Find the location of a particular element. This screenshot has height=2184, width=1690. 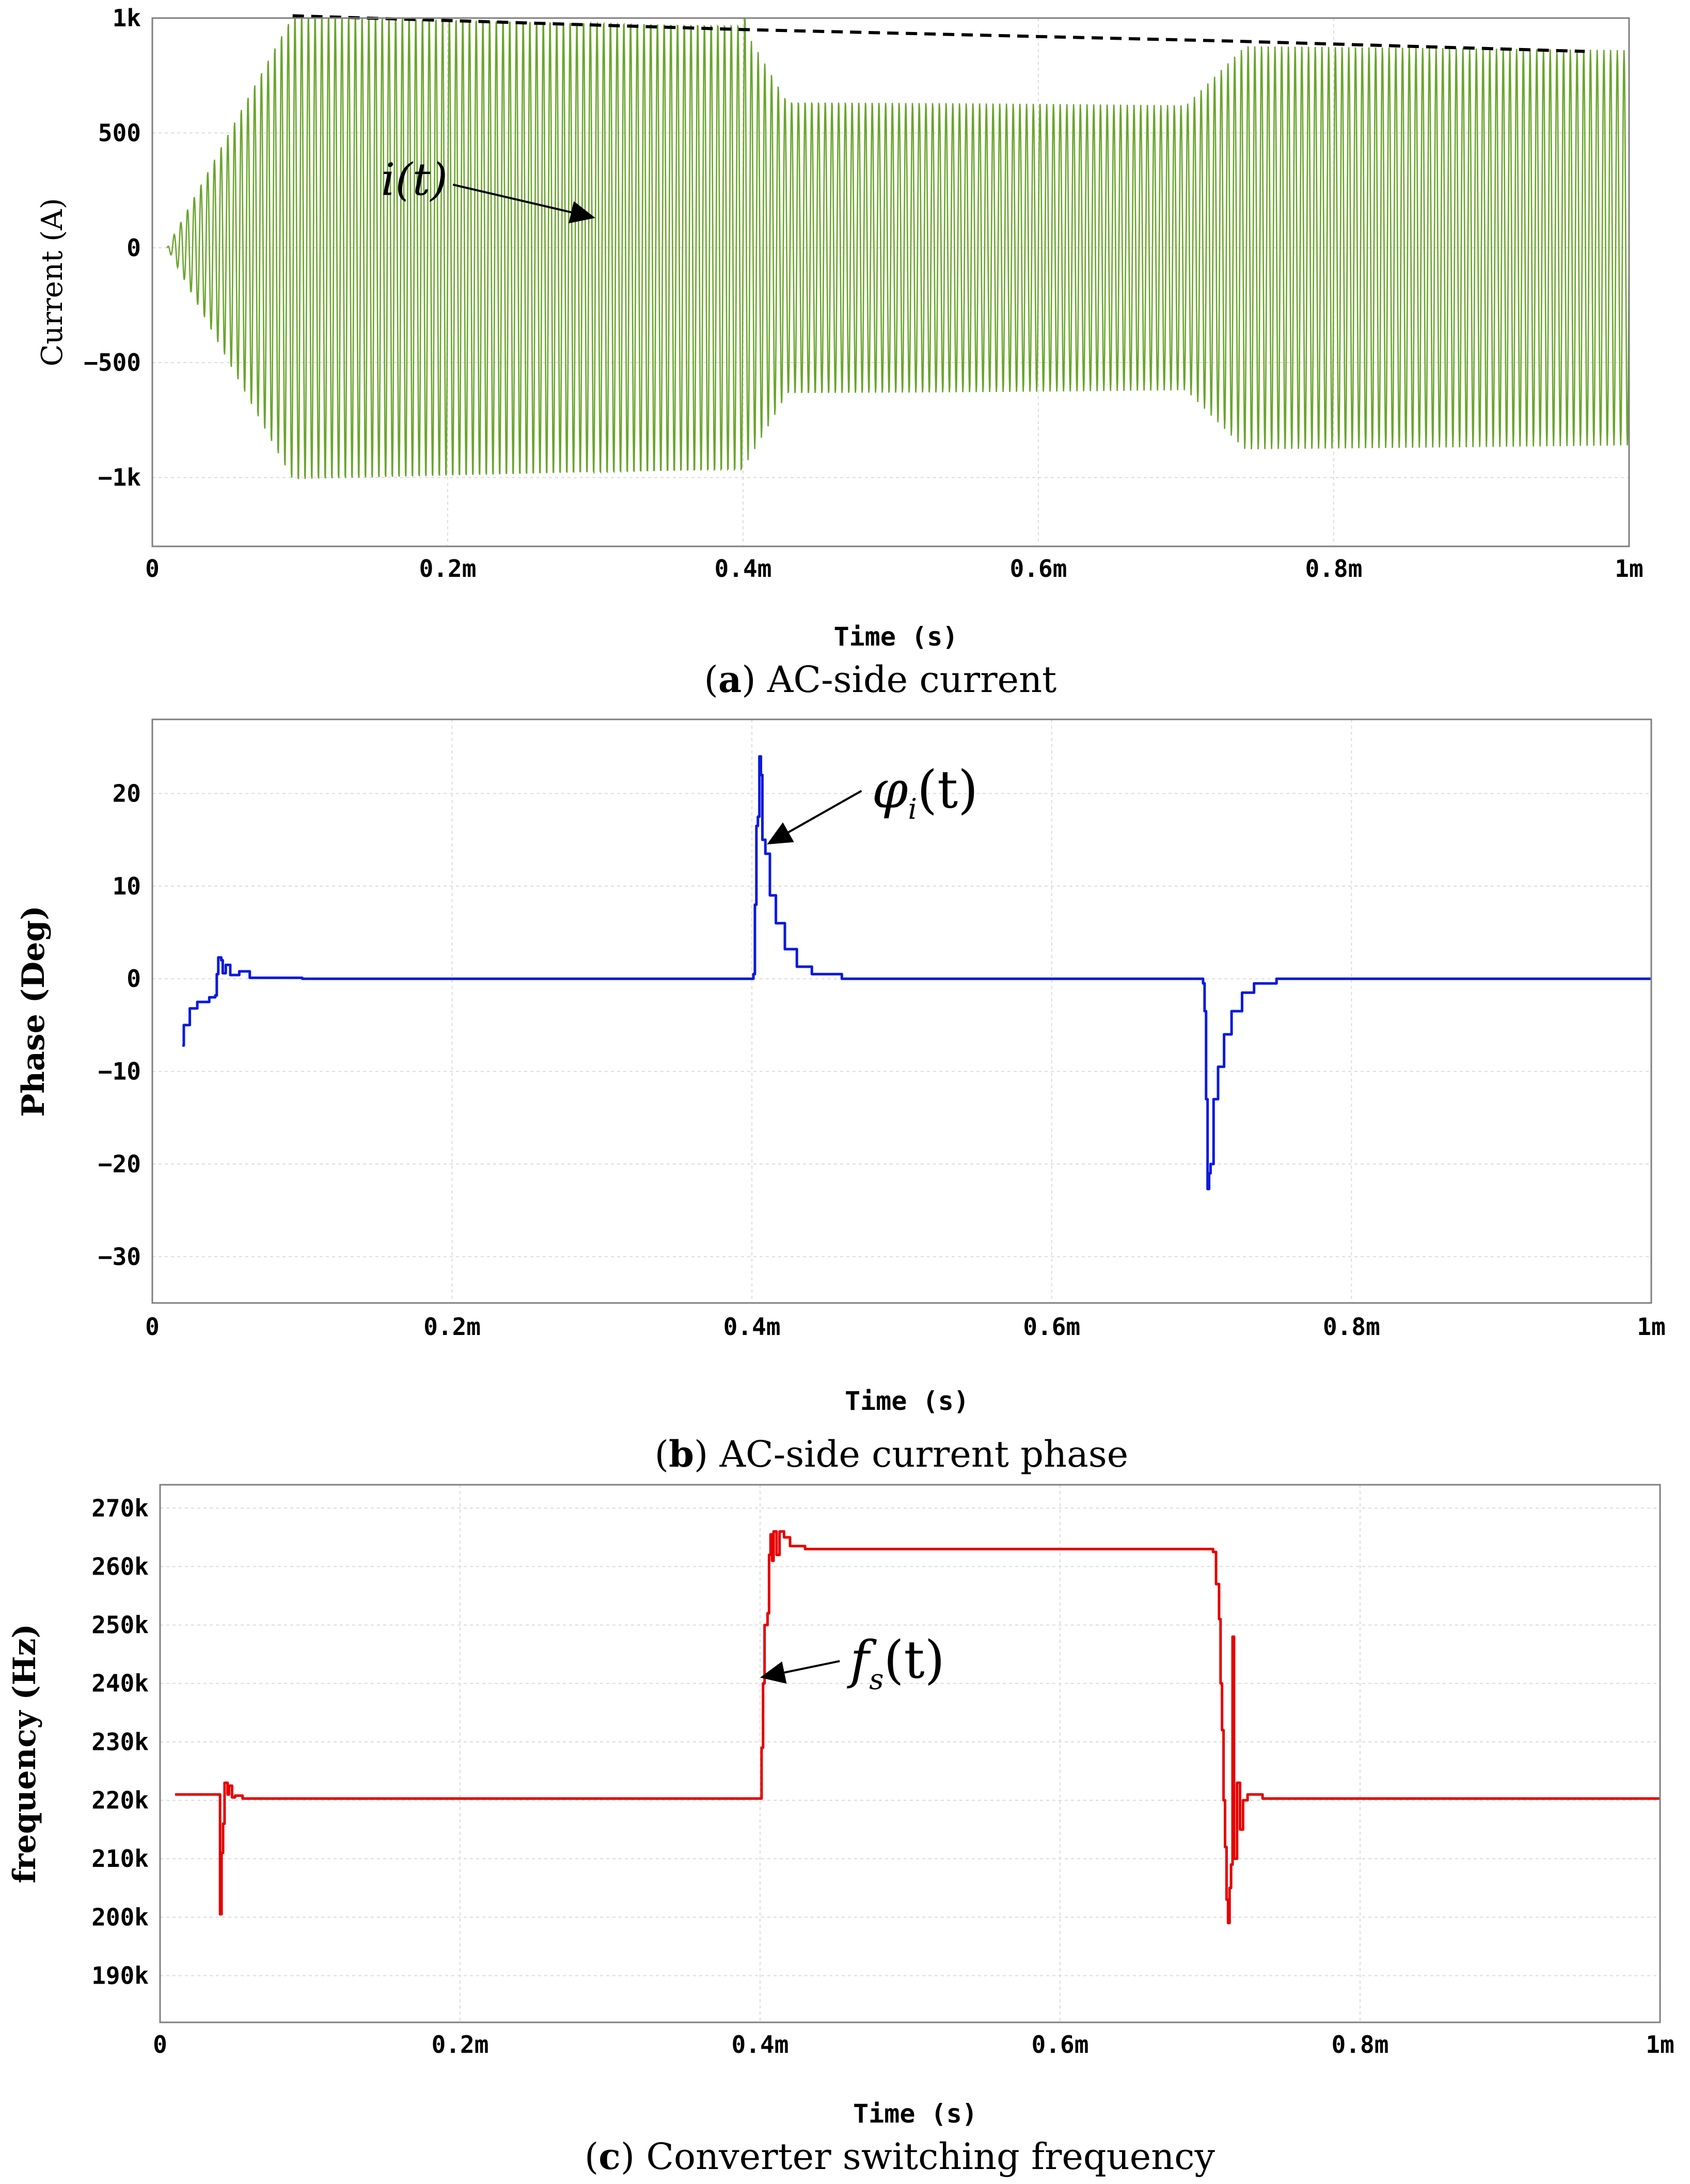

y-tick-label: 270k is located at coordinates (120, 1508).